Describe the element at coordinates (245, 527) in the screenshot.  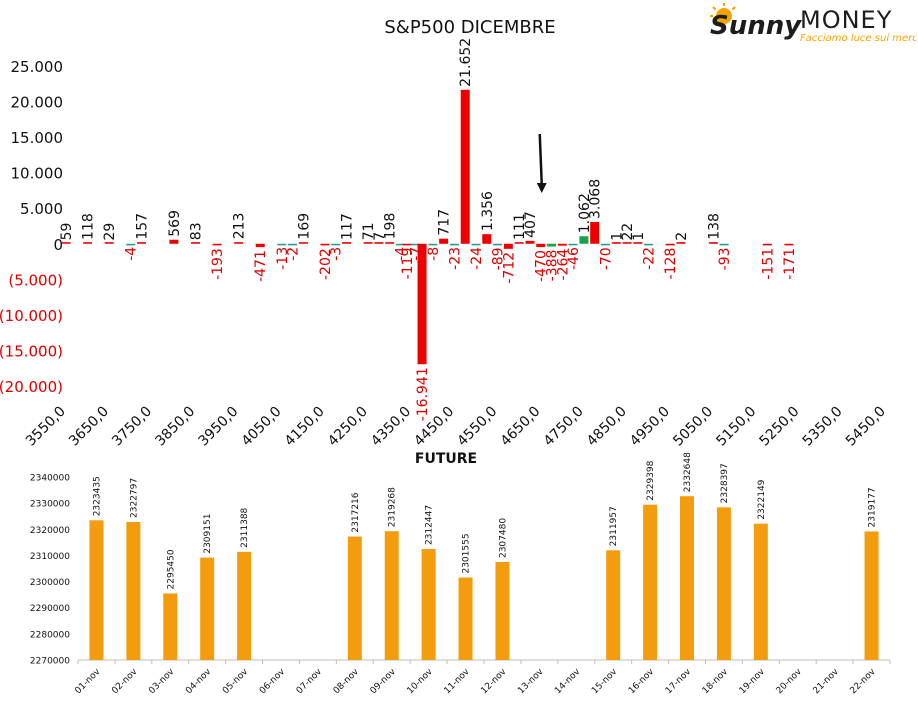
I see `future-data-label: 2311388` at that location.